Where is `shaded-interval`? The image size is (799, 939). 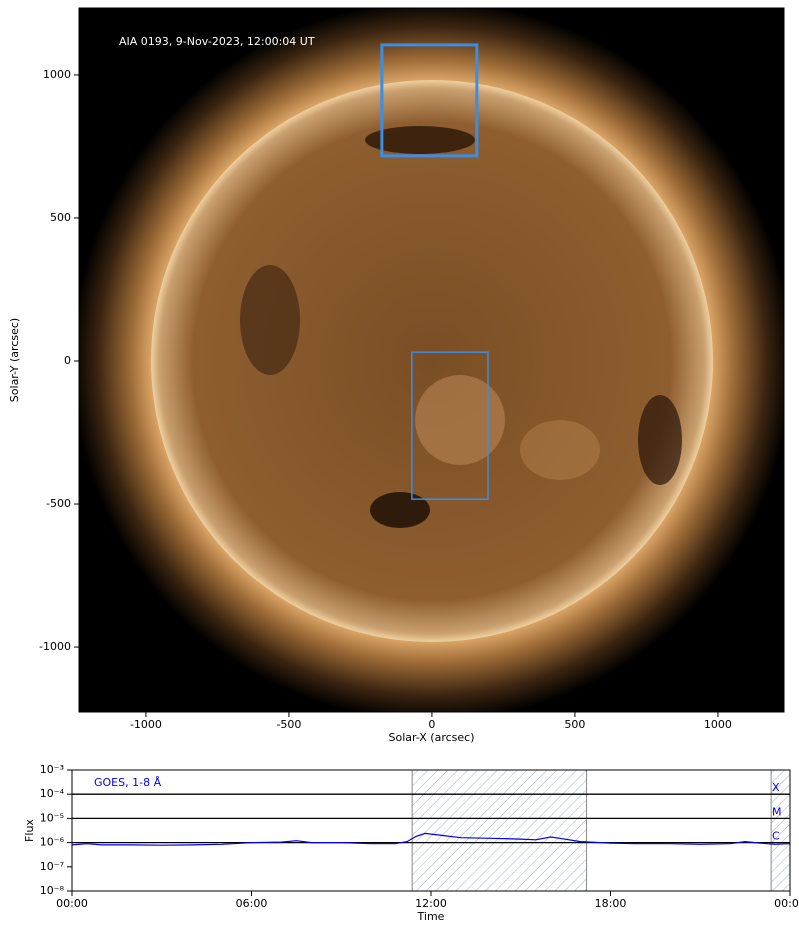 shaded-interval is located at coordinates (499, 830).